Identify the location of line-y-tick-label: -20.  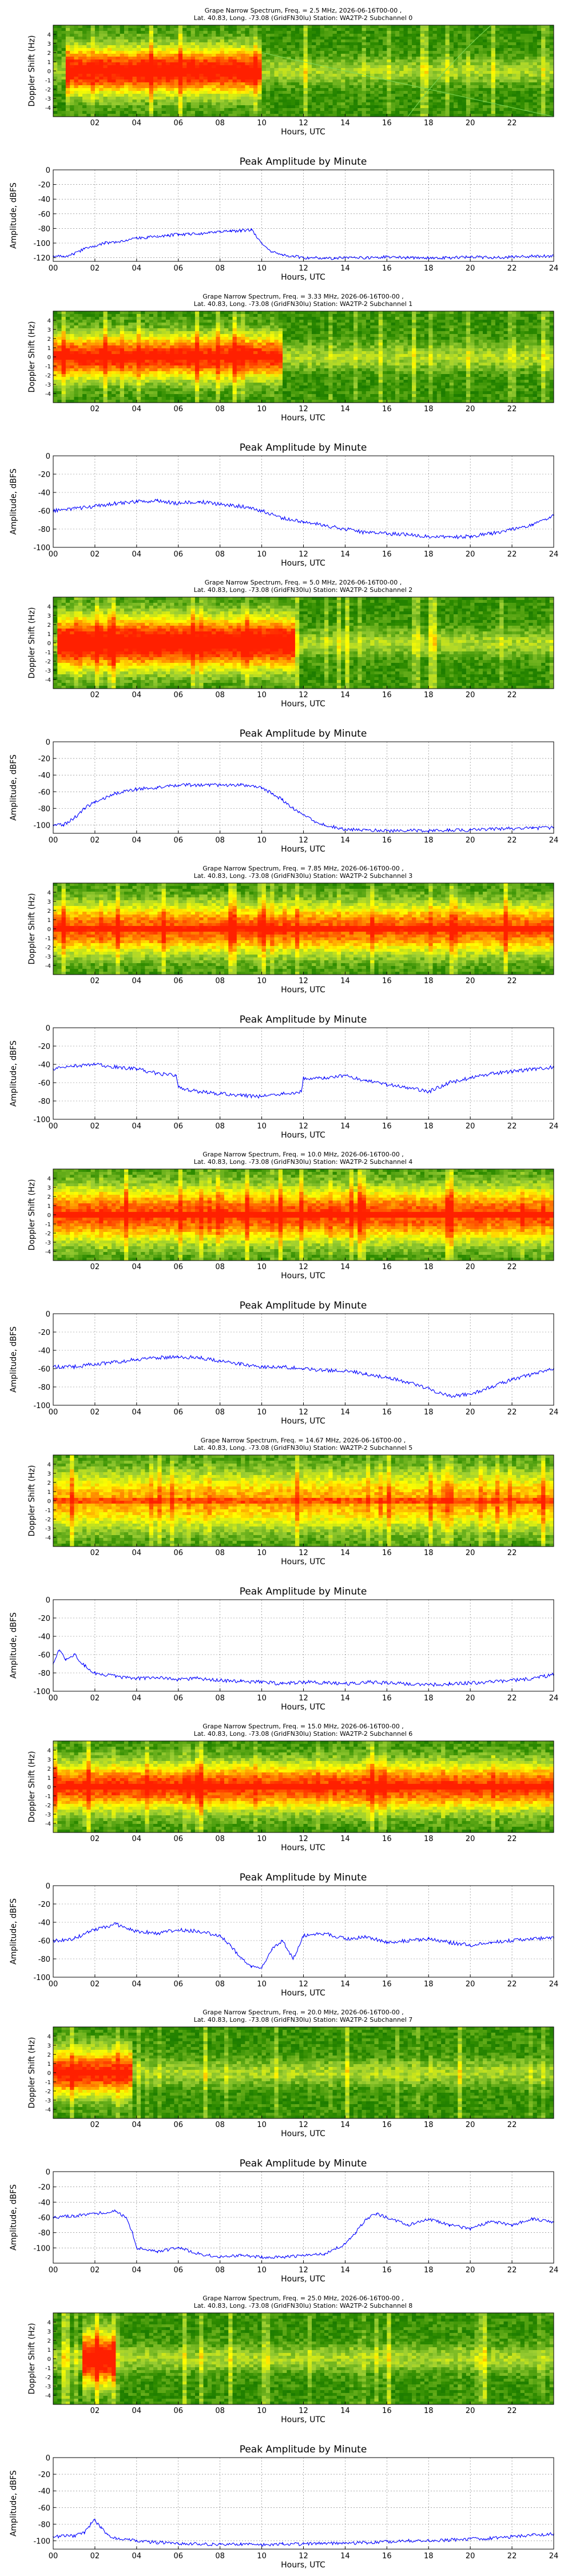
(44, 185).